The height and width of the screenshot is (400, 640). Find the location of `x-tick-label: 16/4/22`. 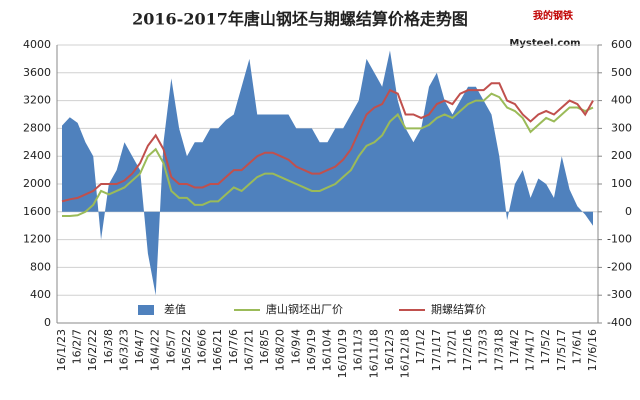

x-tick-label: 16/4/22 is located at coordinates (155, 350).